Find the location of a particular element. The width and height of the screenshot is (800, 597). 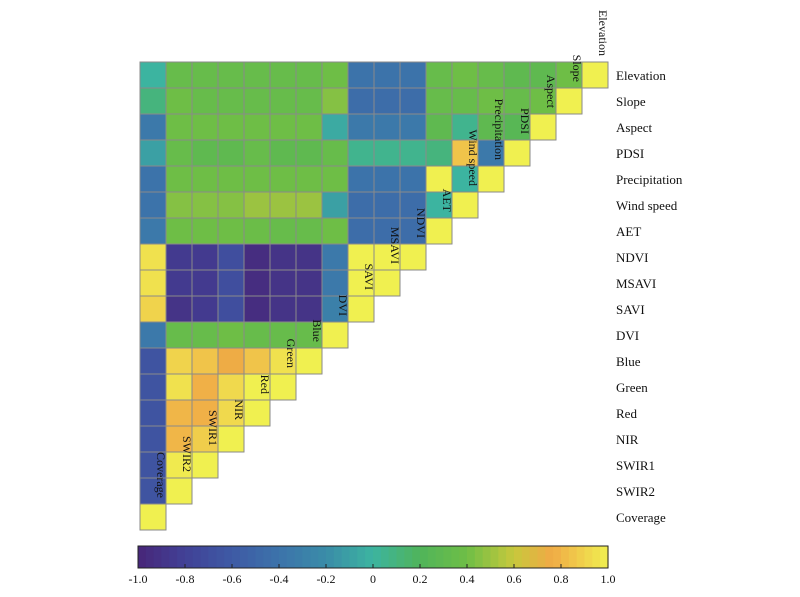

cell-green-swir1 is located at coordinates (205, 387).